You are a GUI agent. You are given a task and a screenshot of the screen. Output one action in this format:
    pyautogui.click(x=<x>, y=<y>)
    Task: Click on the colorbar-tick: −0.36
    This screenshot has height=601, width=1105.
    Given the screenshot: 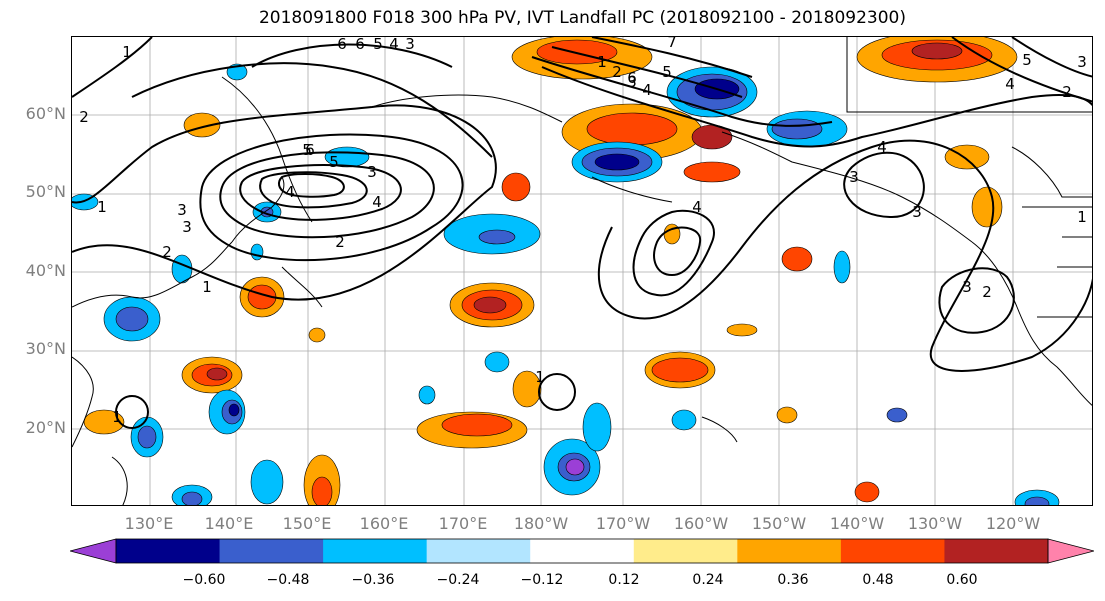 What is the action you would take?
    pyautogui.click(x=373, y=580)
    